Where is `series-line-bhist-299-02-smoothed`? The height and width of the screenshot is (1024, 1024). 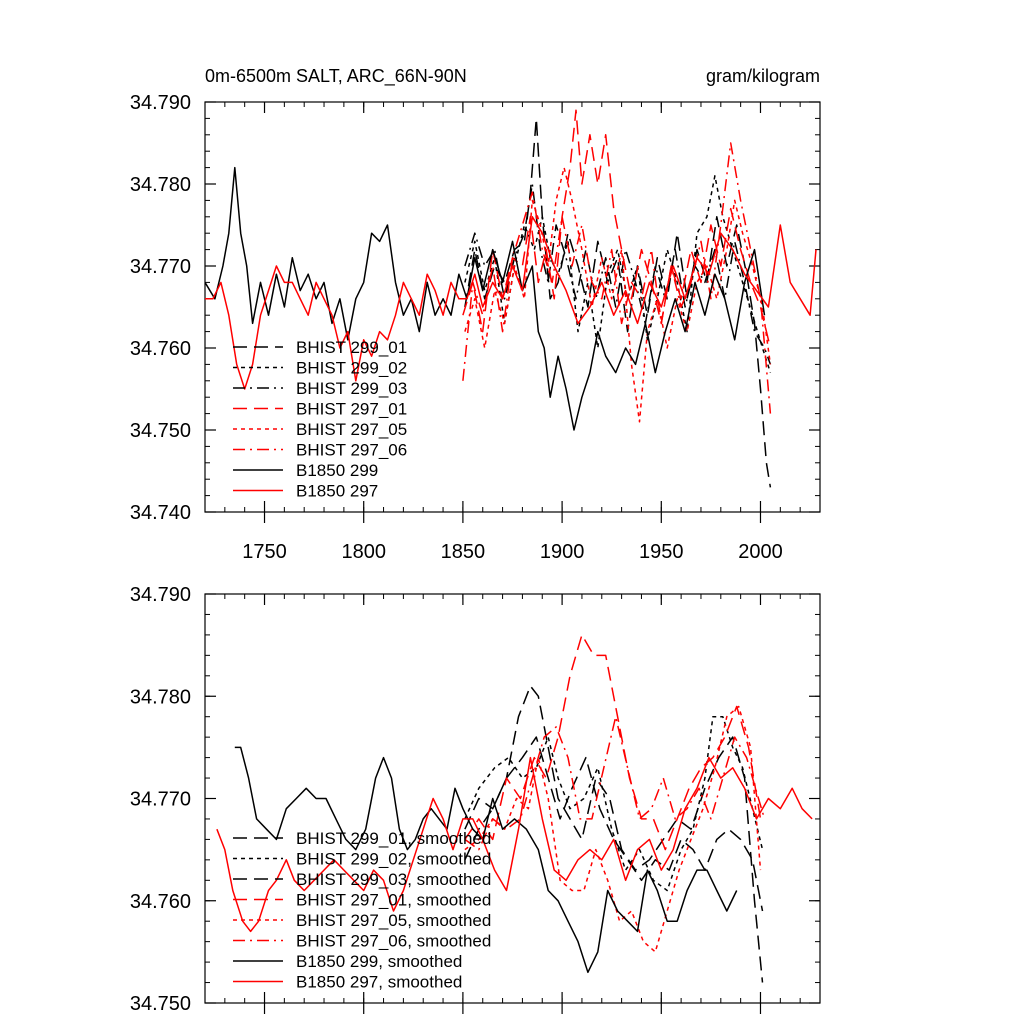 series-line-bhist-299-02-smoothed is located at coordinates (614, 803).